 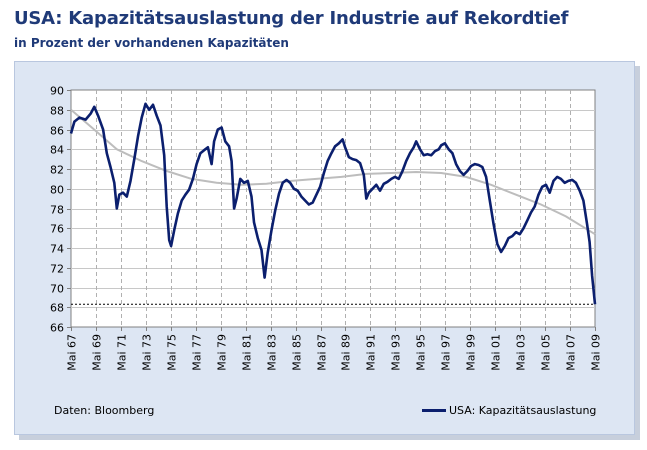 What do you see at coordinates (523, 410) in the screenshot?
I see `legend-label: USA: Kapazitätsauslastung` at bounding box center [523, 410].